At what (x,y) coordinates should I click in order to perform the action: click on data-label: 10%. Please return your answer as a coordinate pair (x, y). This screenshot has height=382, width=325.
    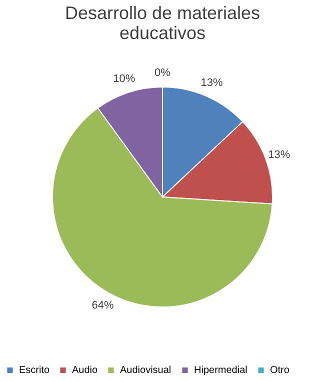
    Looking at the image, I should click on (124, 79).